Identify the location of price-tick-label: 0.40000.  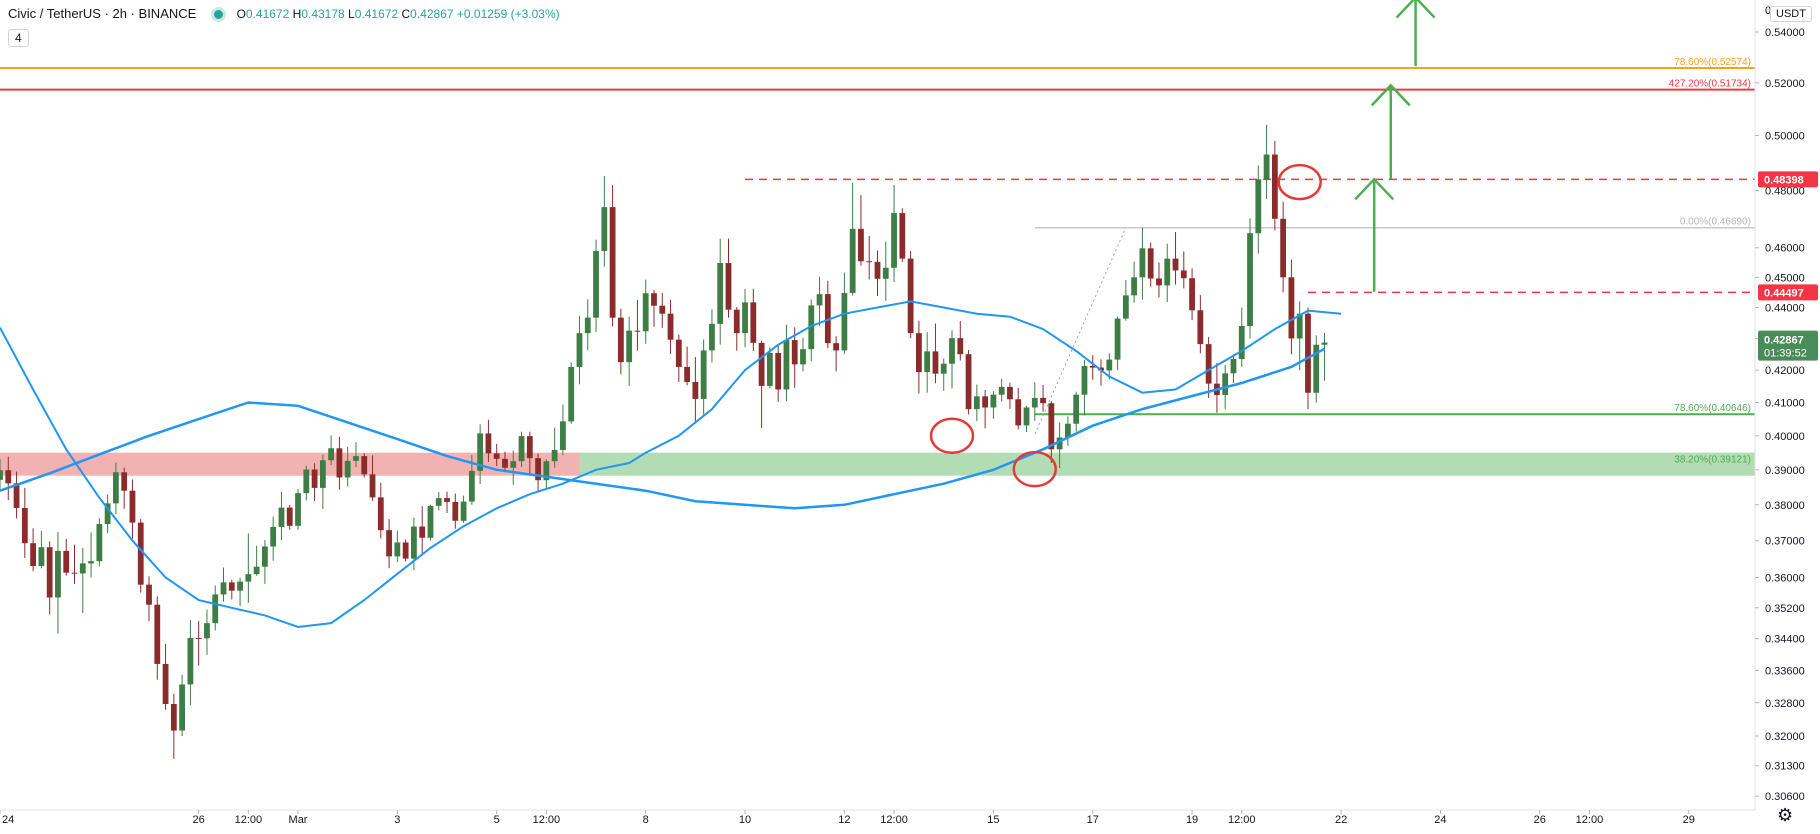
(1785, 437).